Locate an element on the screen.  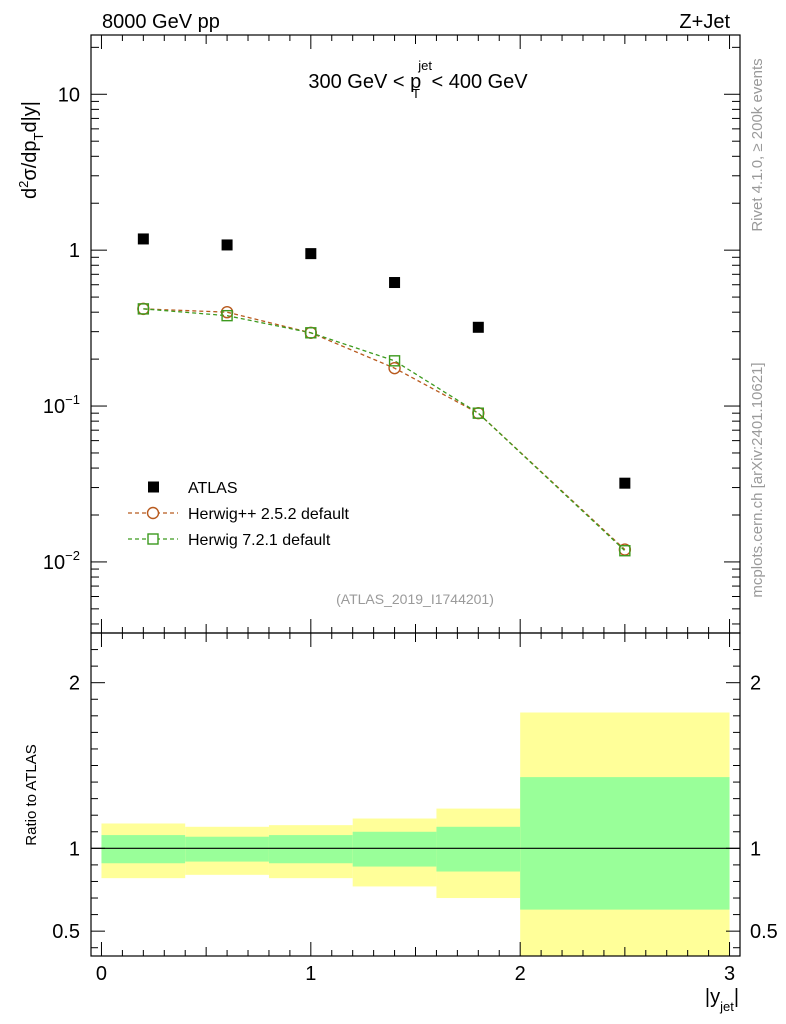
ylabel-sub: T is located at coordinates (38, 136).